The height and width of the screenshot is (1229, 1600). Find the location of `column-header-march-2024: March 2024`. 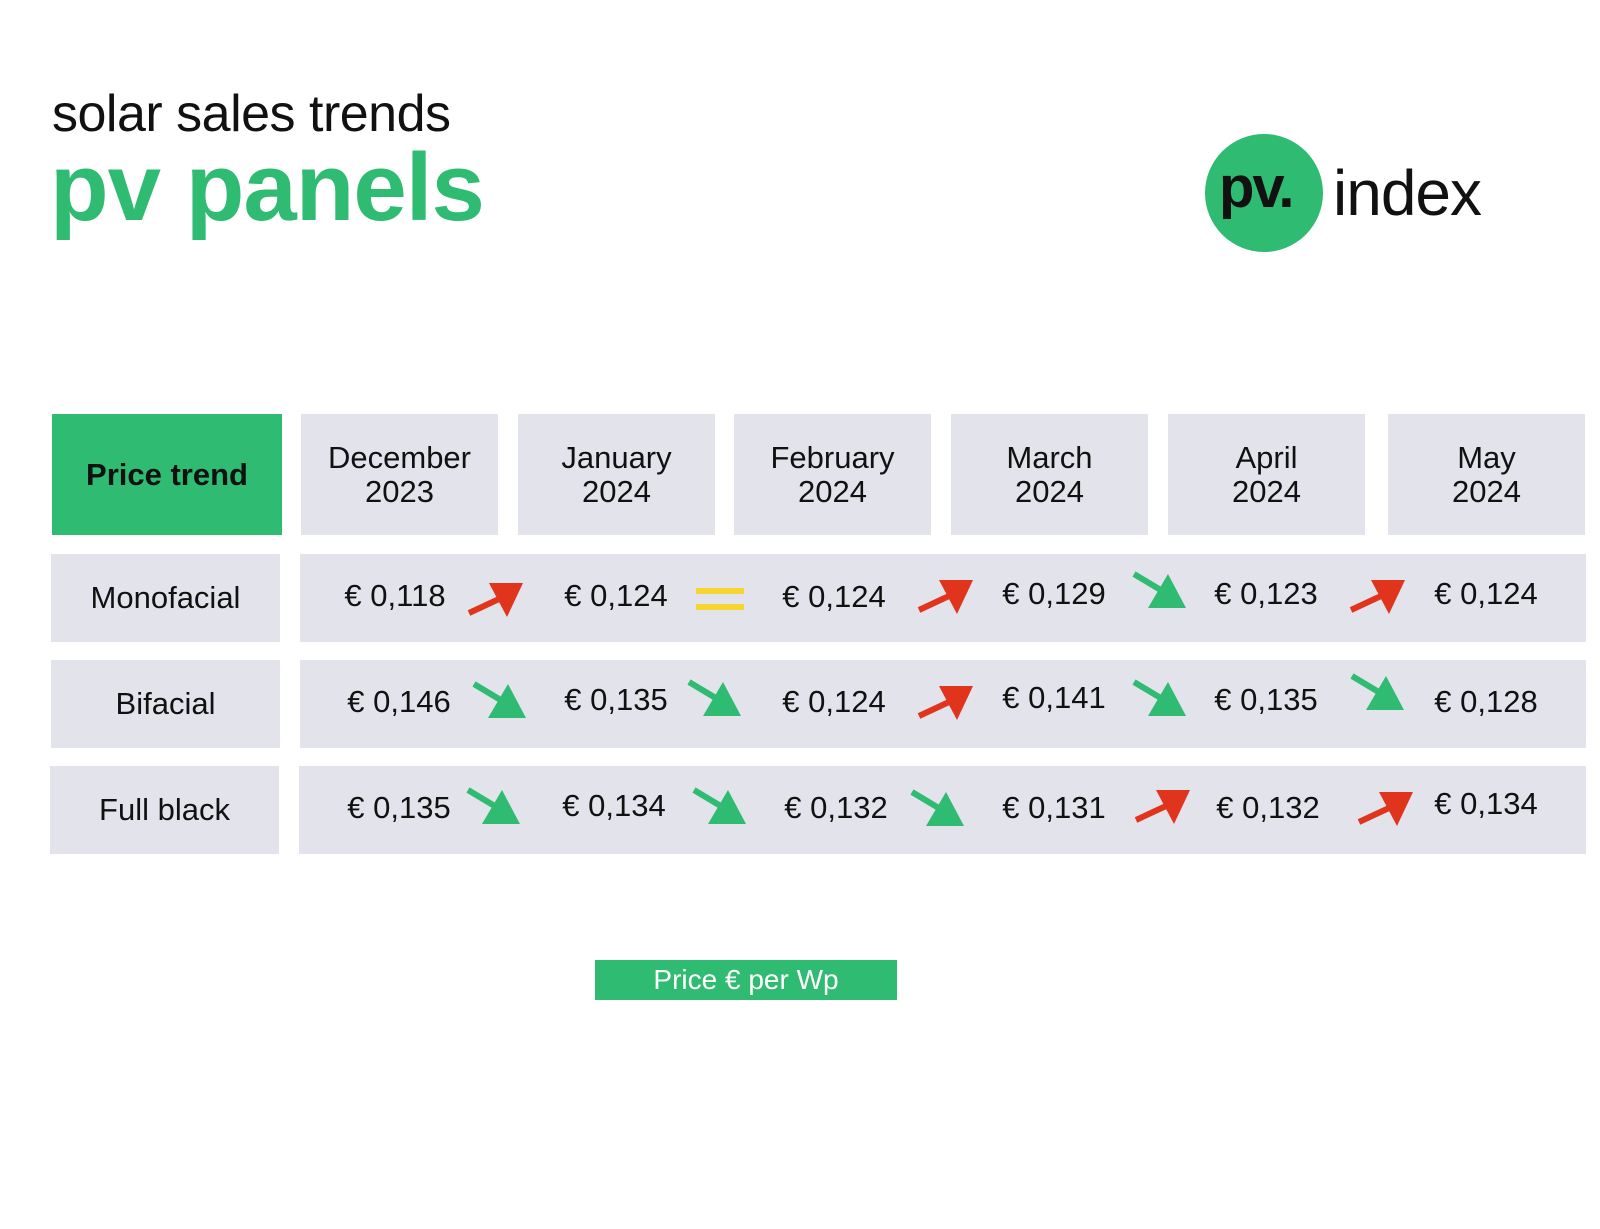

column-header-march-2024: March 2024 is located at coordinates (1049, 474).